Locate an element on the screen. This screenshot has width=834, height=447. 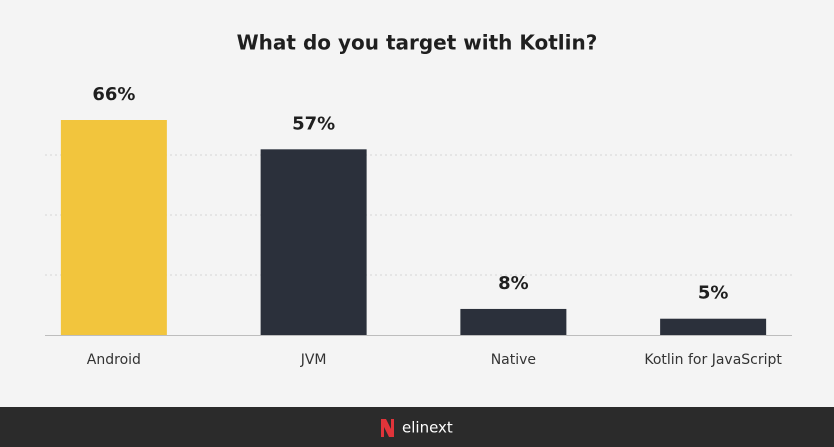
value-label: 57% is located at coordinates (313, 123).